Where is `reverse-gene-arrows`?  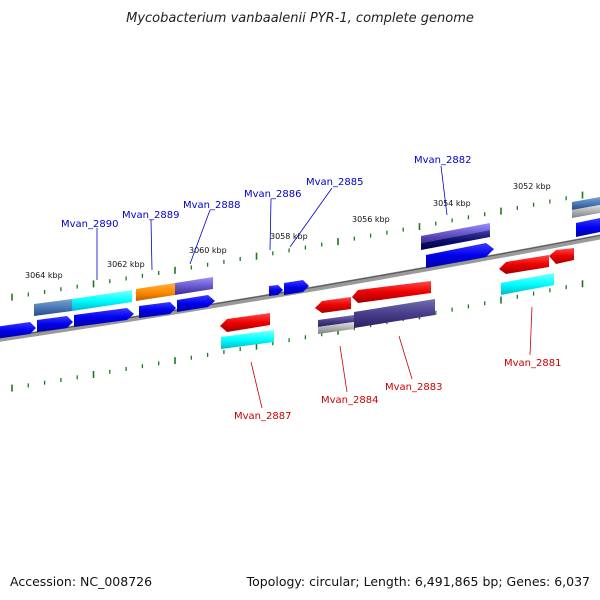
reverse-gene-arrows is located at coordinates (397, 290).